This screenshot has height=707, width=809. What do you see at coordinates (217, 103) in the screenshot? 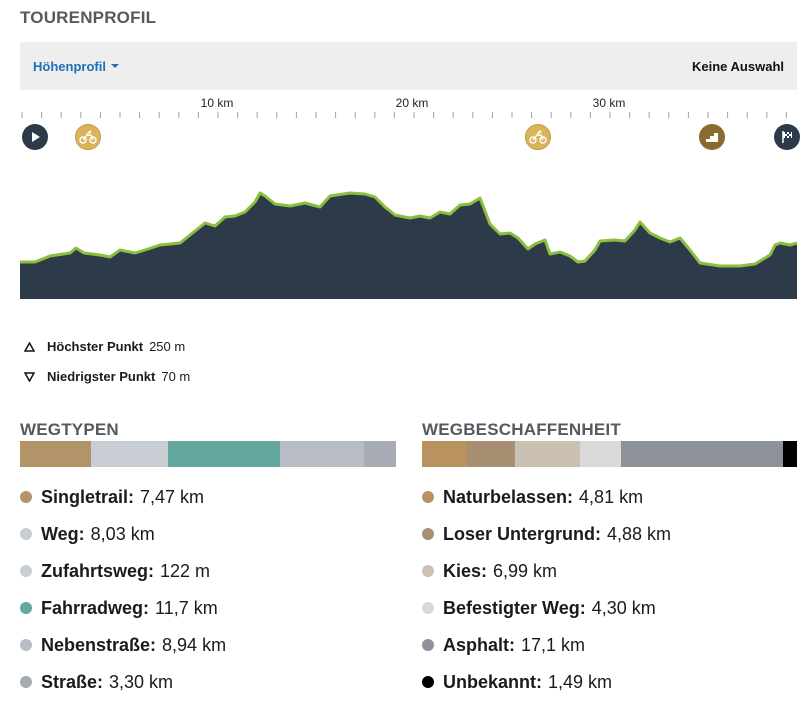
I see `km-tick-label: 10 km` at bounding box center [217, 103].